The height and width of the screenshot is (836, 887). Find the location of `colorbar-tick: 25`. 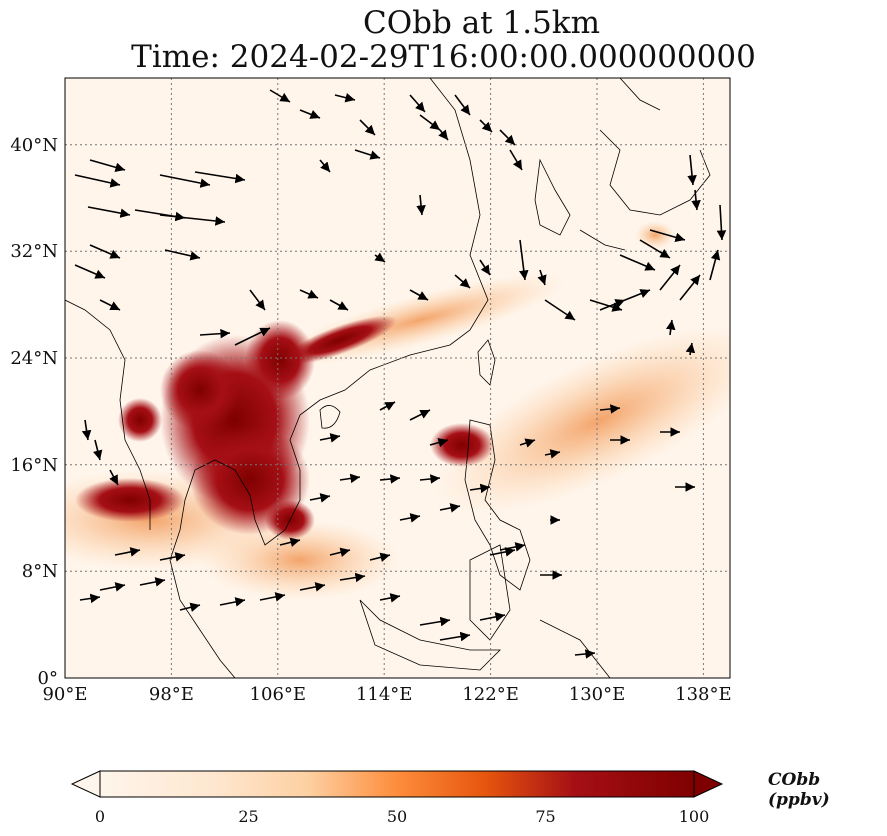

colorbar-tick: 25 is located at coordinates (248, 816).